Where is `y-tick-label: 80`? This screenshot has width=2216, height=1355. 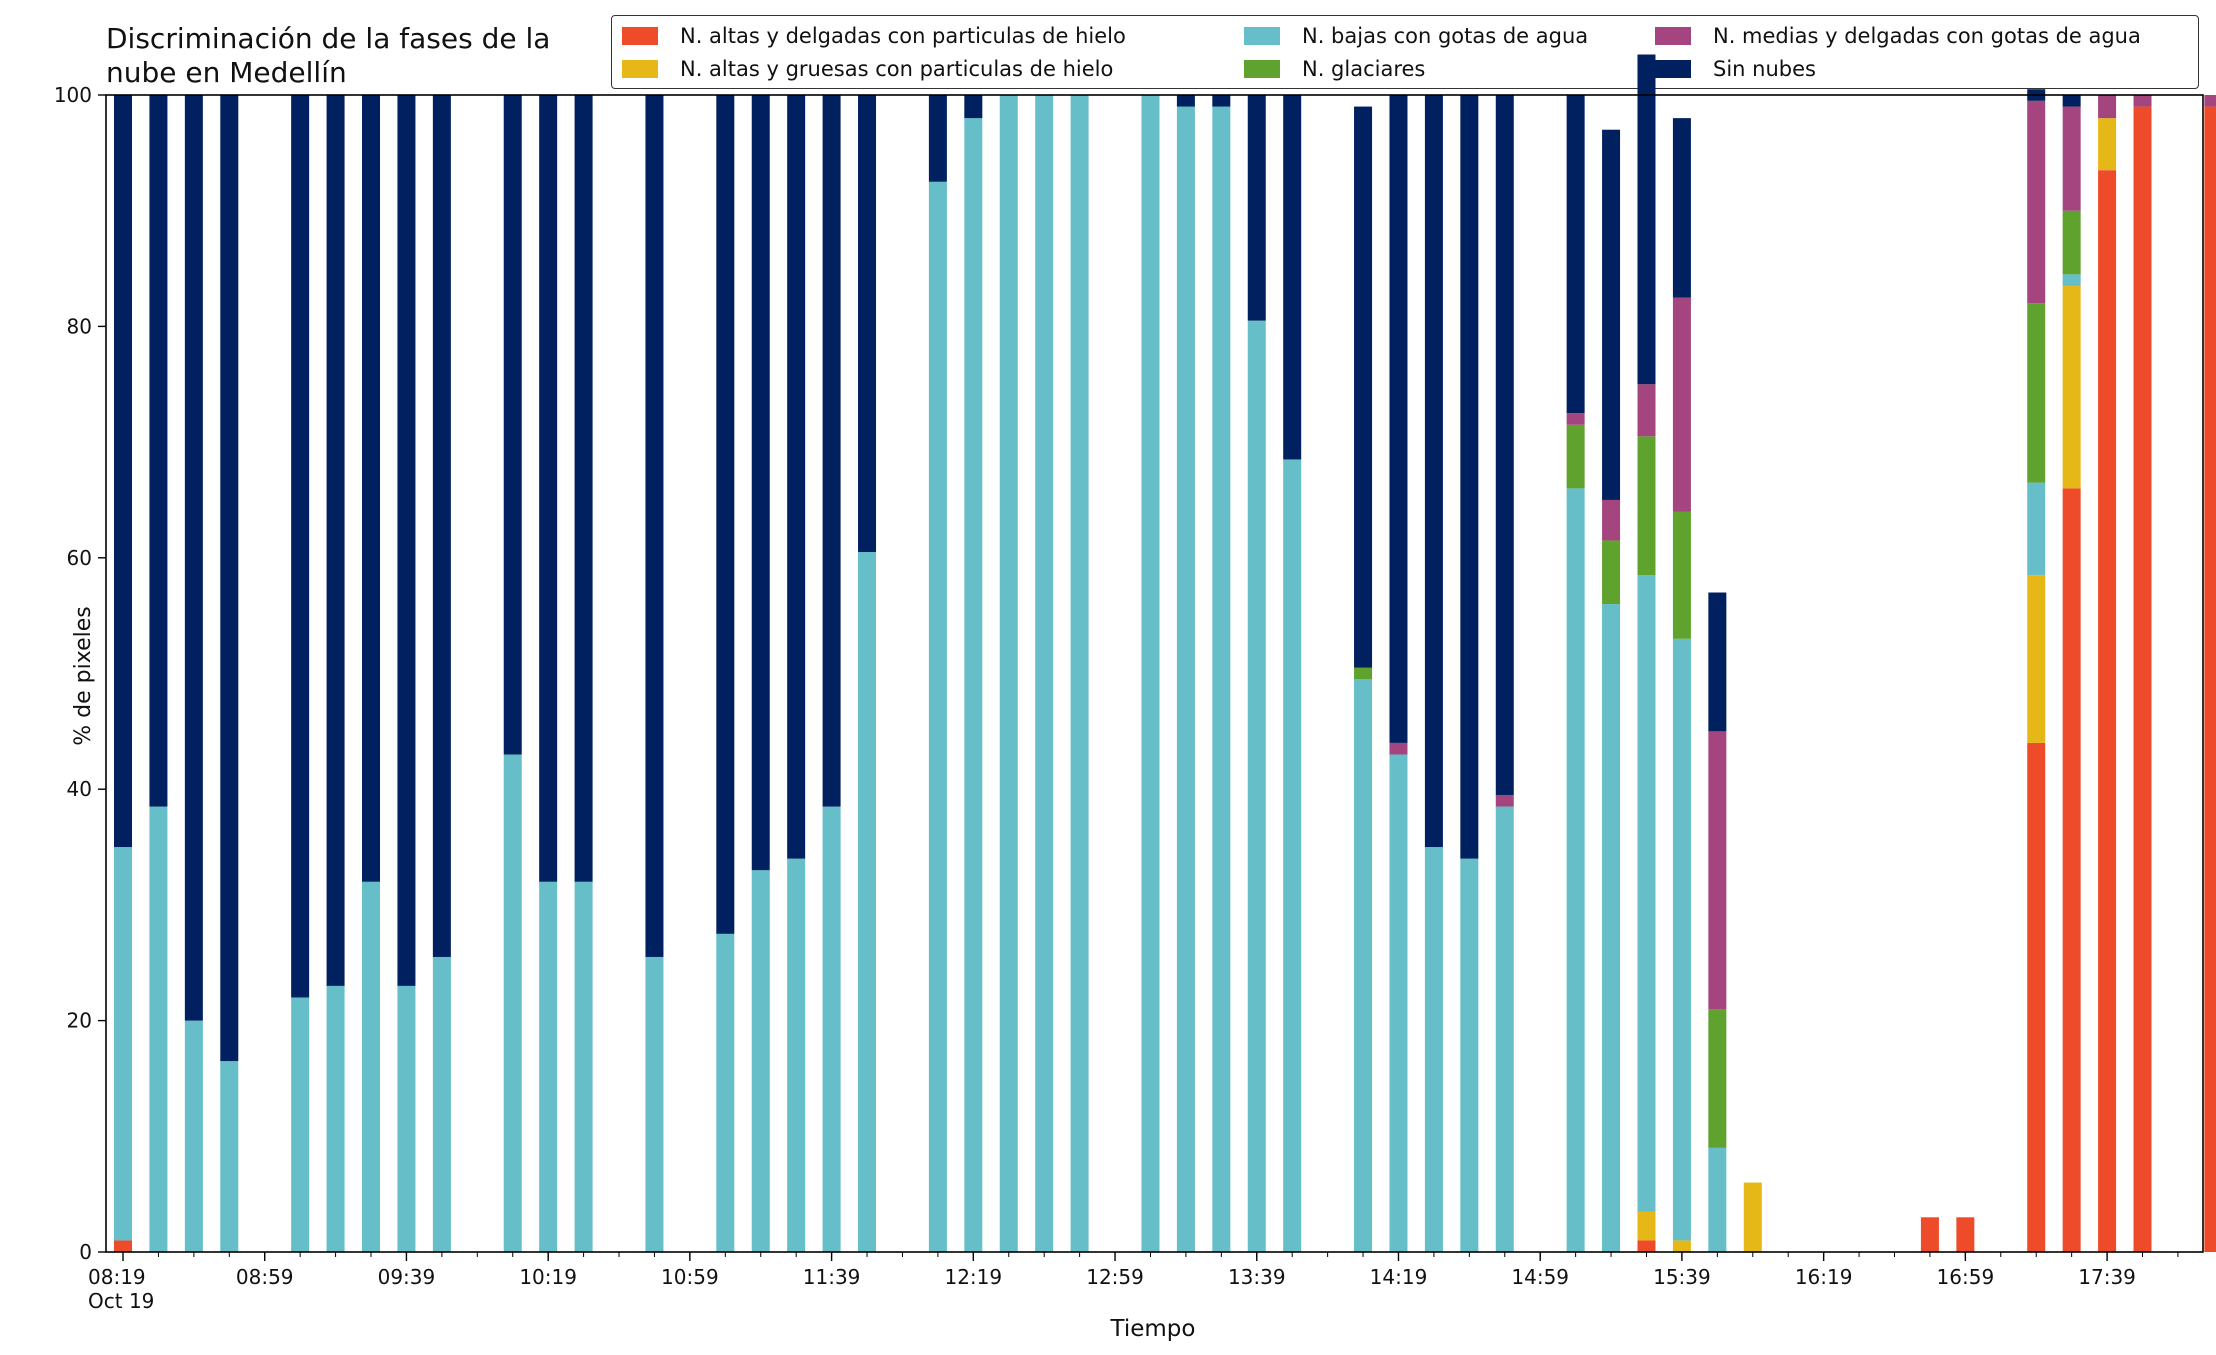
y-tick-label: 80 is located at coordinates (79, 326).